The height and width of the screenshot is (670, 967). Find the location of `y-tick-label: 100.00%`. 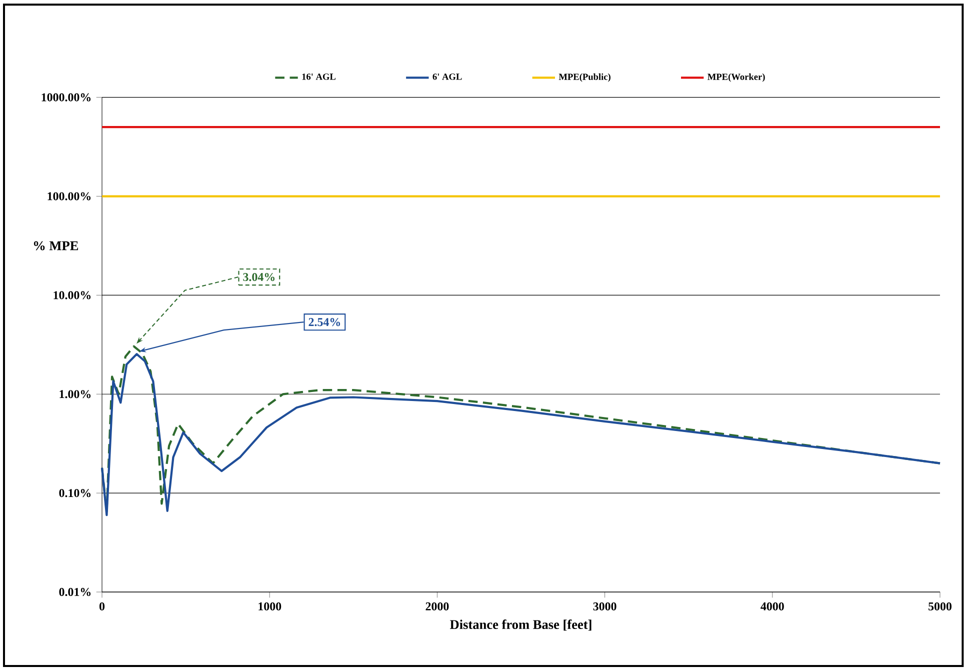

y-tick-label: 100.00% is located at coordinates (69, 196).